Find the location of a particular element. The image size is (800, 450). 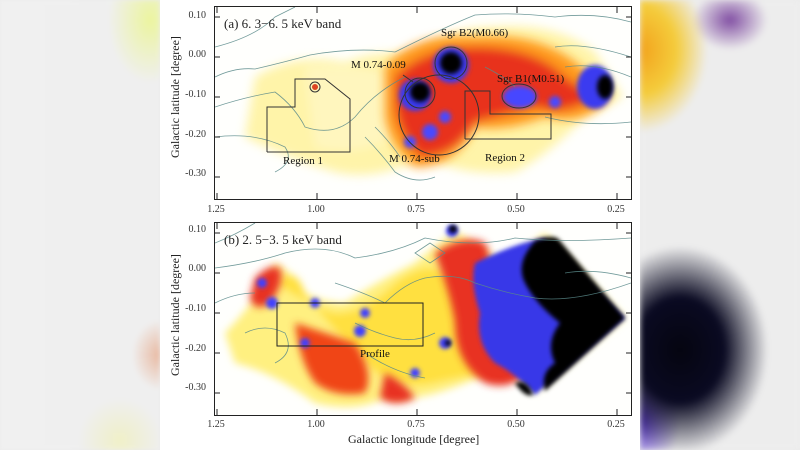

panel-a-xtick: 0.75 is located at coordinates (416, 209).